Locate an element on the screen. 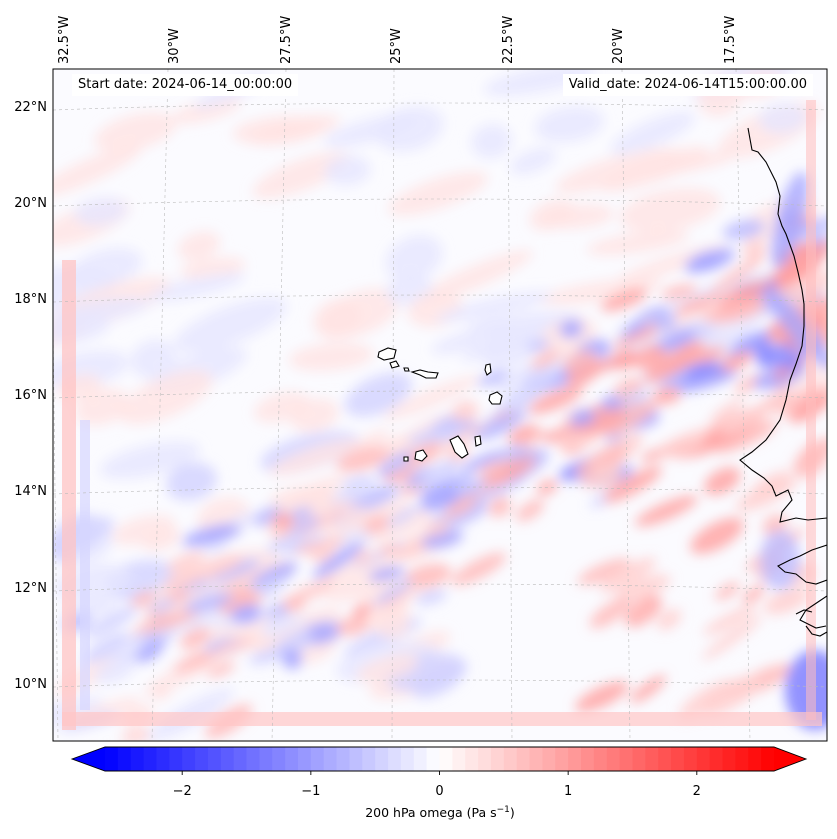  colorbar-extend-low is located at coordinates (88, 759).